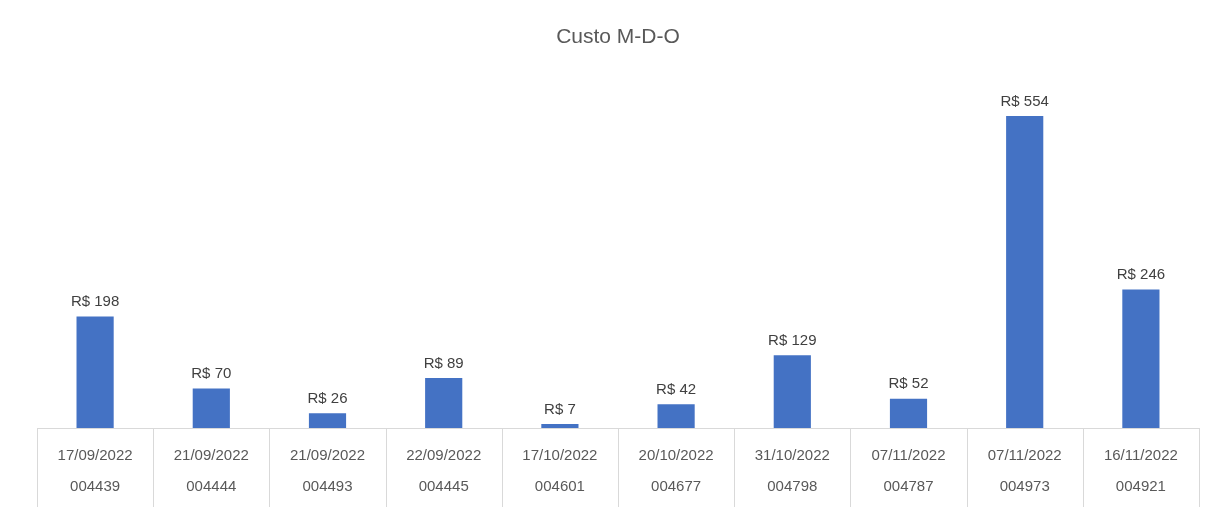  I want to click on data-label: R$ 52, so click(908, 383).